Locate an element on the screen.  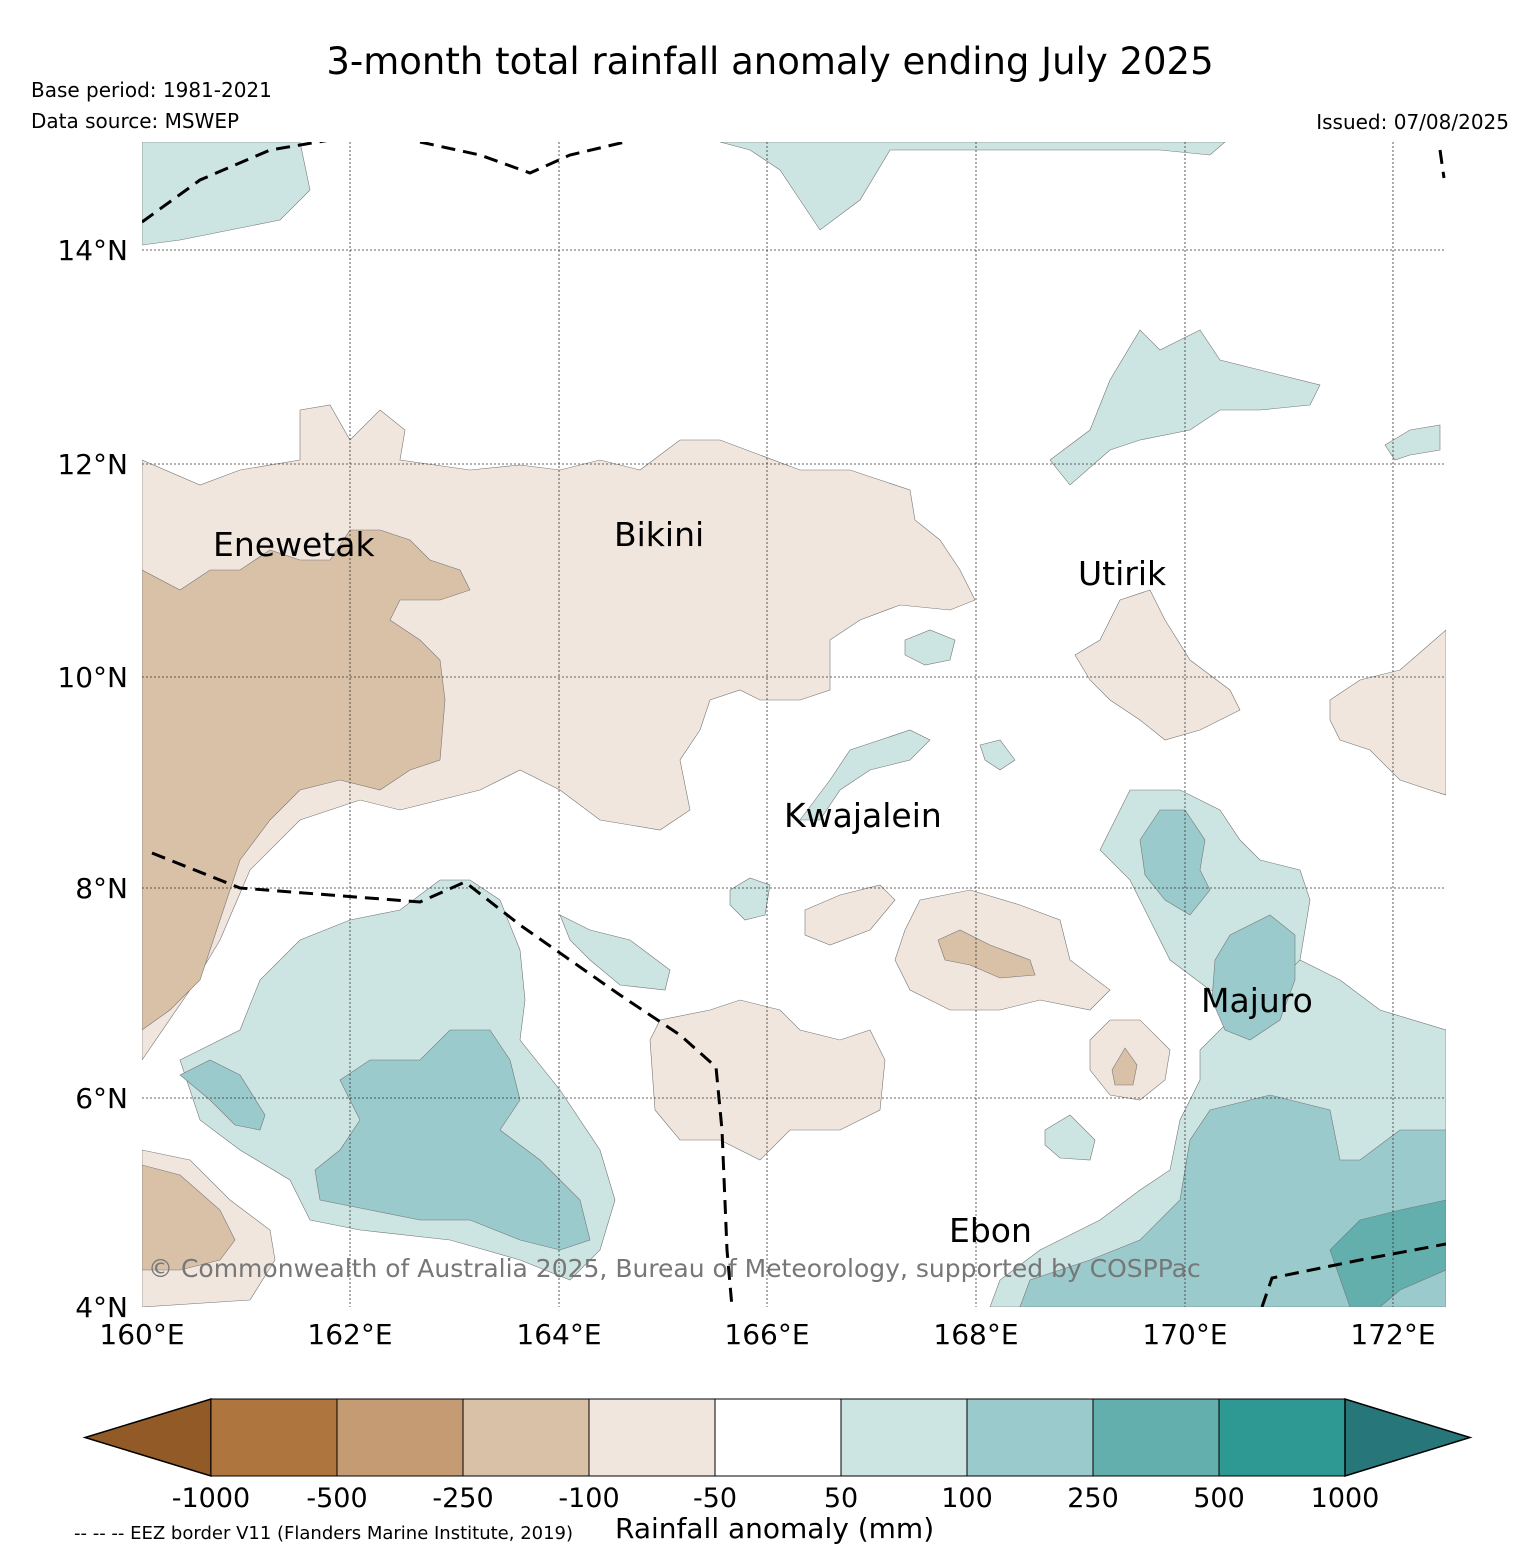
lon-tick-168: 168°E is located at coordinates (975, 1334).